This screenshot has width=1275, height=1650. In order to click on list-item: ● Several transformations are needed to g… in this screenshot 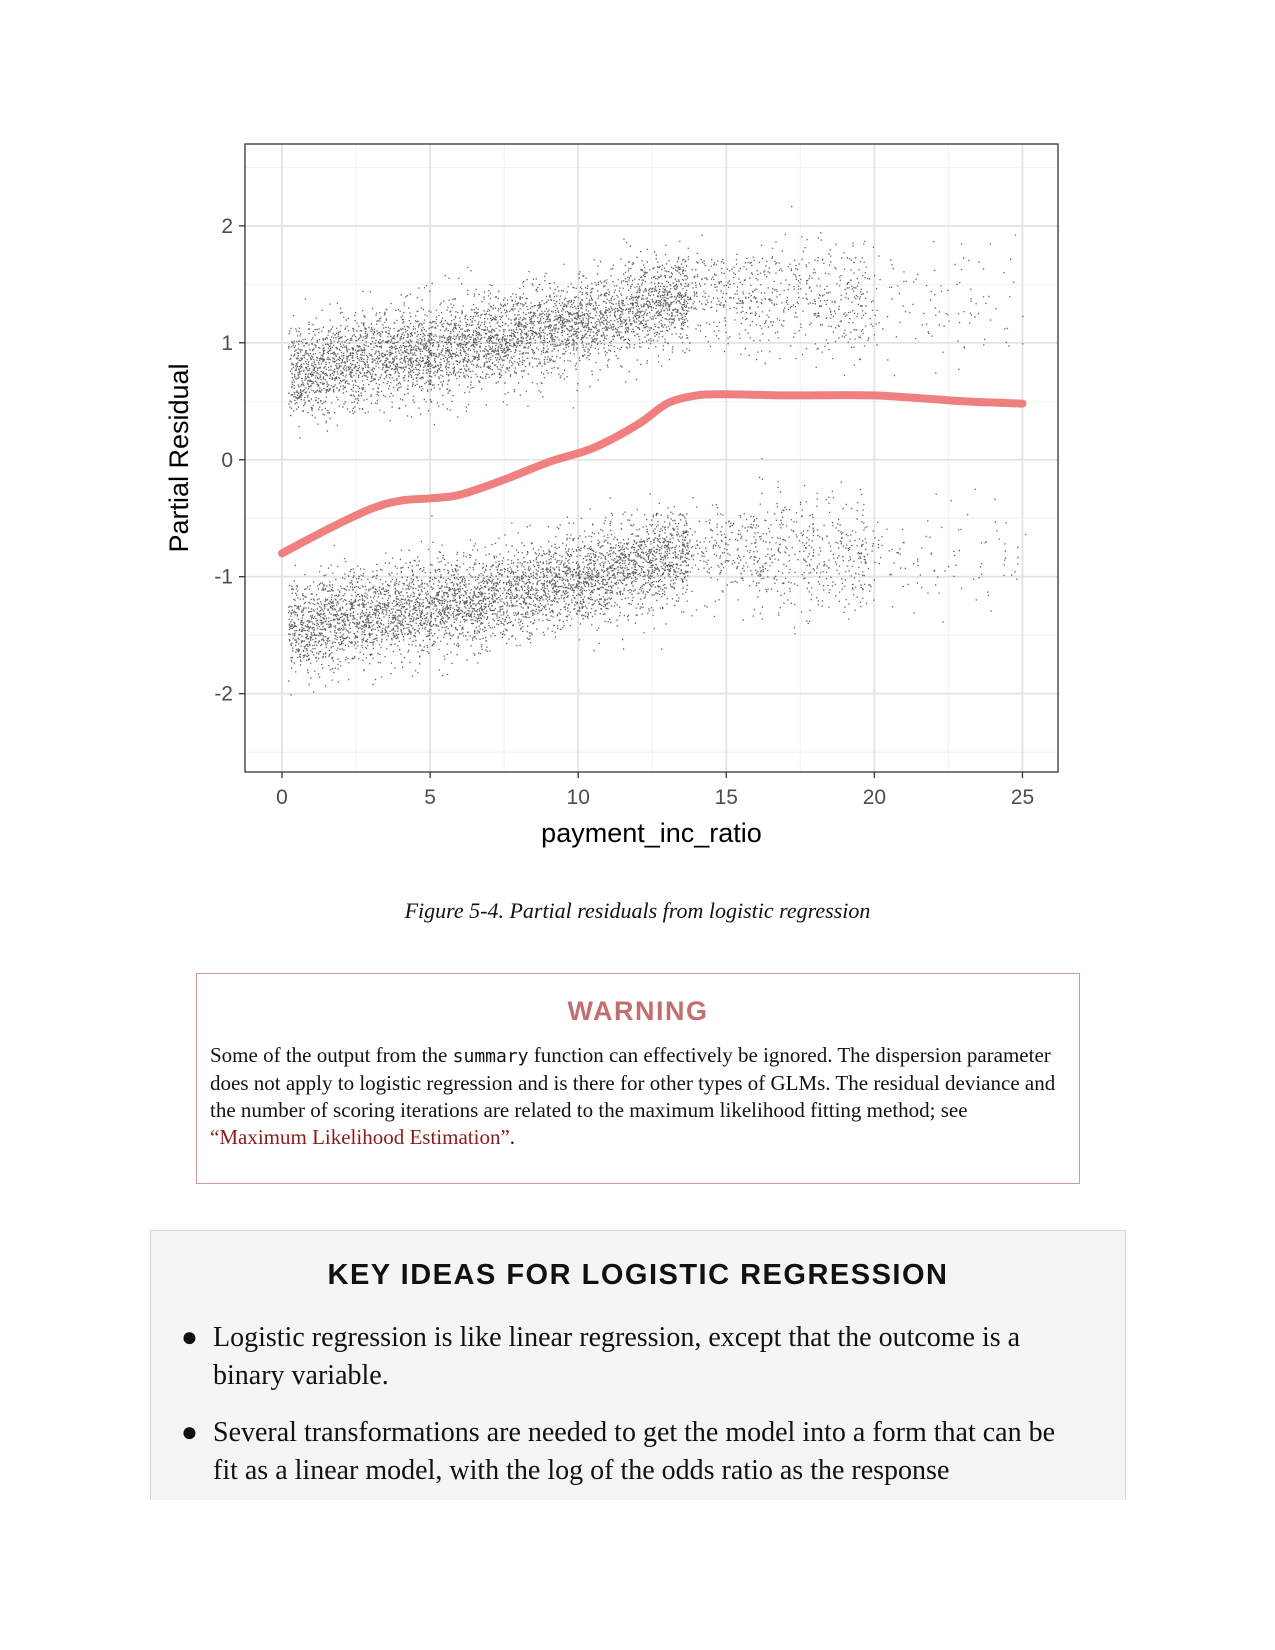, I will do `click(631, 1452)`.